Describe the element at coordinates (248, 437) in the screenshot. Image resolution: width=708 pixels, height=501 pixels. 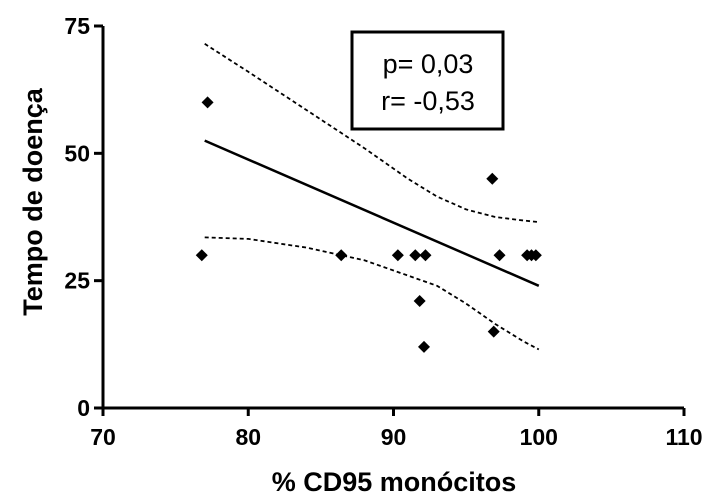
I see `x-tick-label: 80` at that location.